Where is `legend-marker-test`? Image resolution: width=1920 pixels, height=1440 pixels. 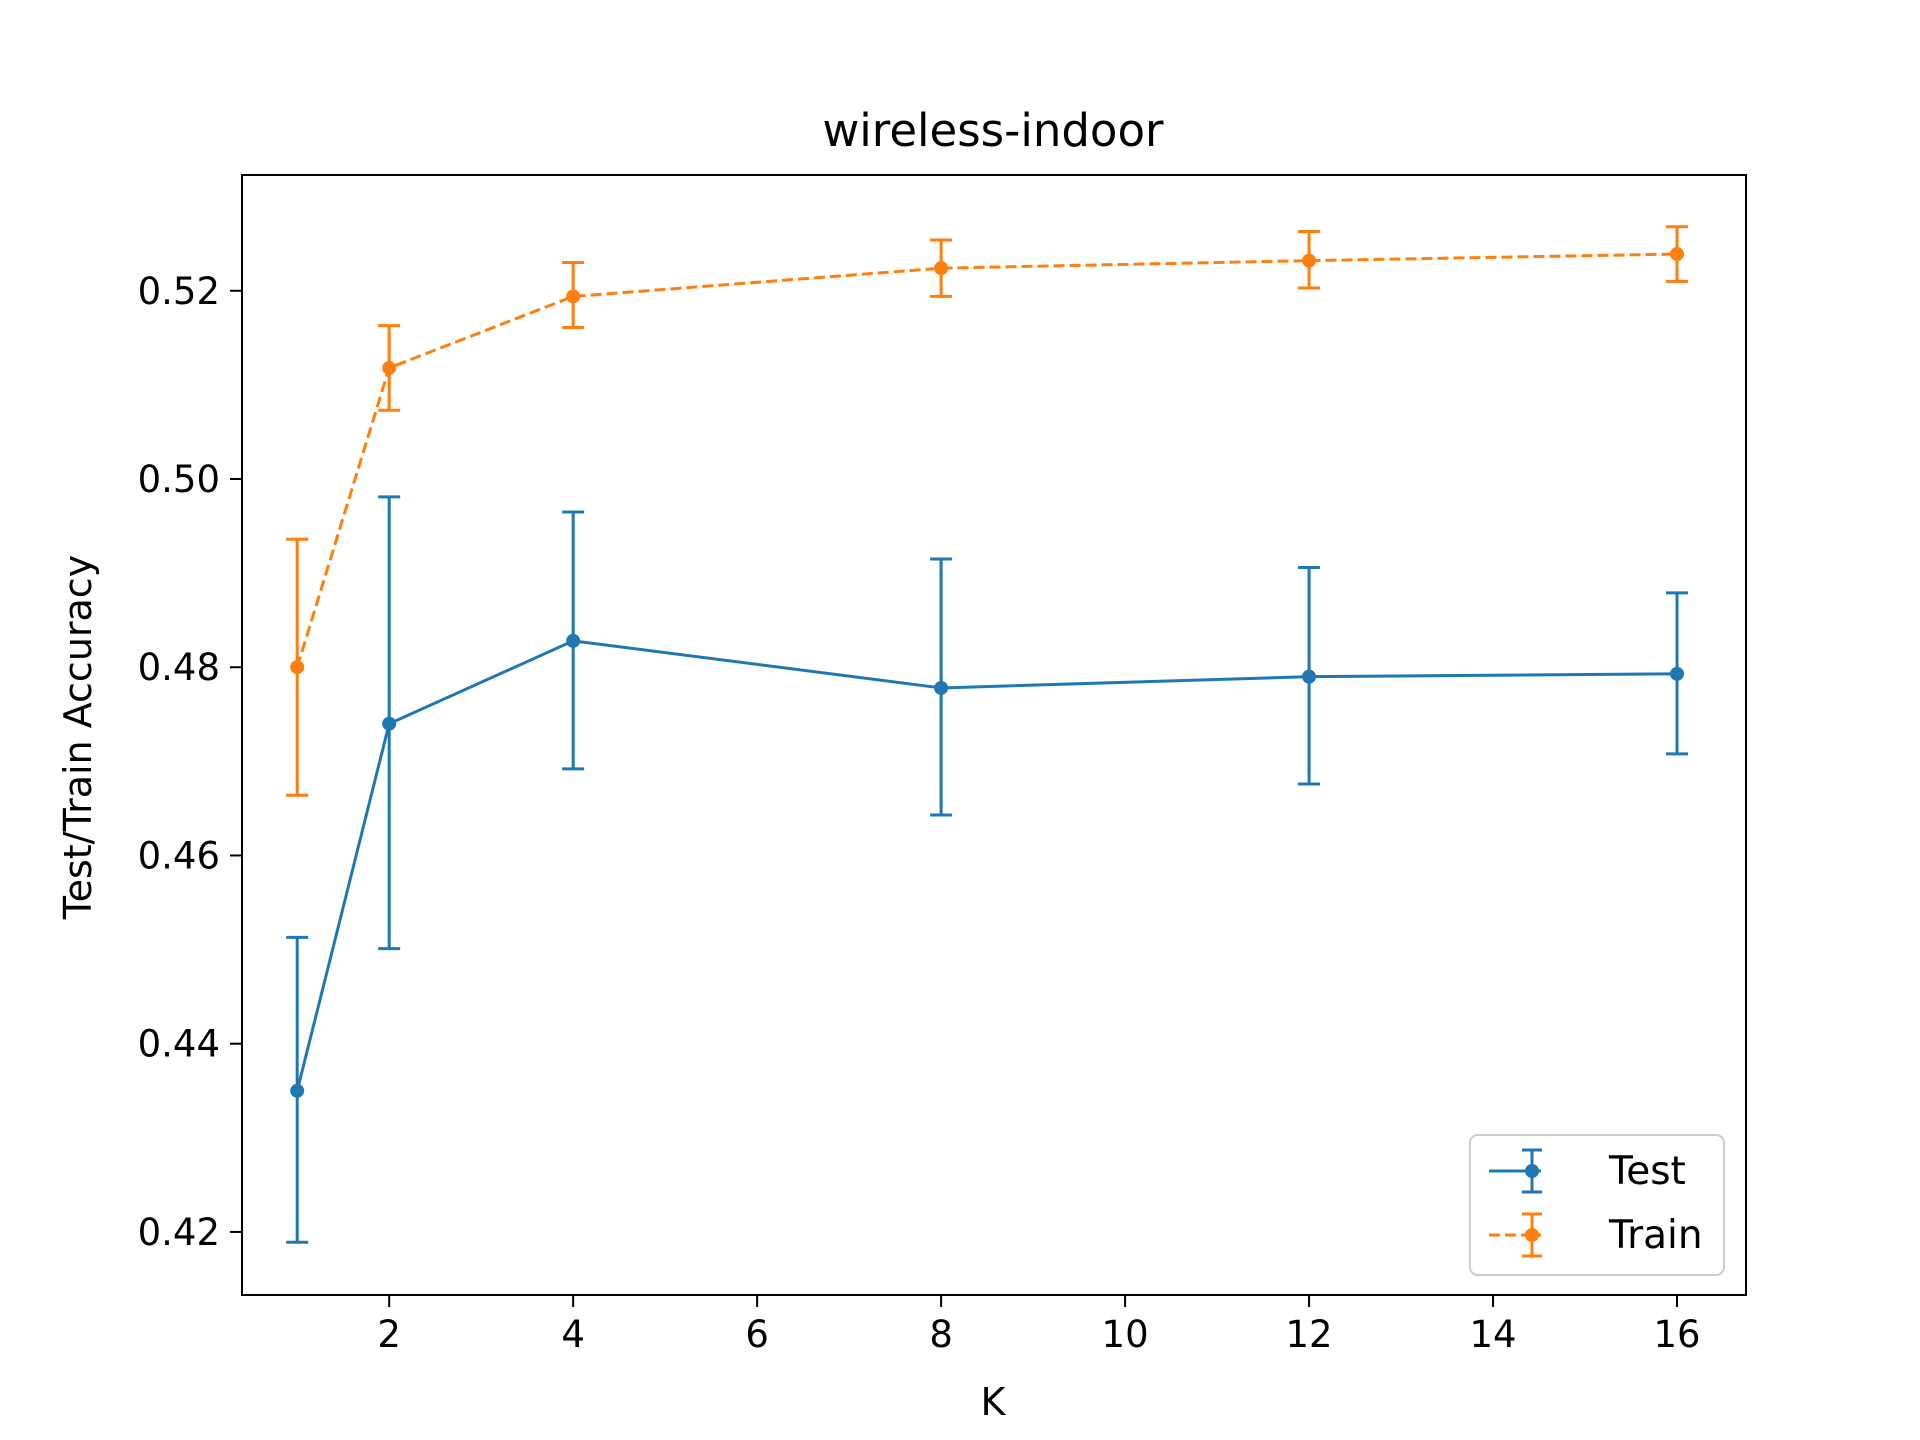 legend-marker-test is located at coordinates (1532, 1171).